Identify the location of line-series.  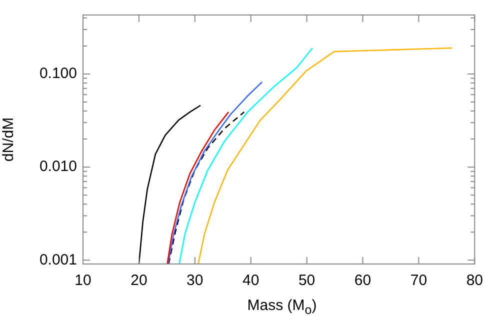
(206, 187).